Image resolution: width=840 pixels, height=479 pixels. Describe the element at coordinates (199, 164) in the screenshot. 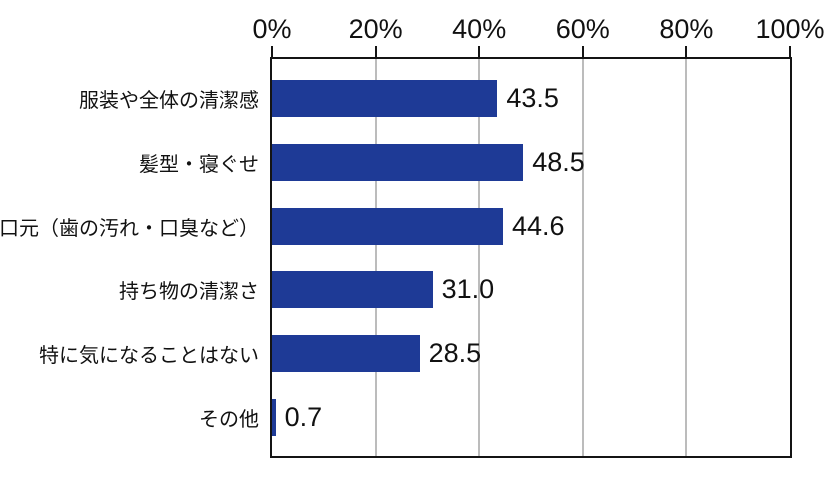

I see `category-label: 髪型・寝ぐせ` at that location.